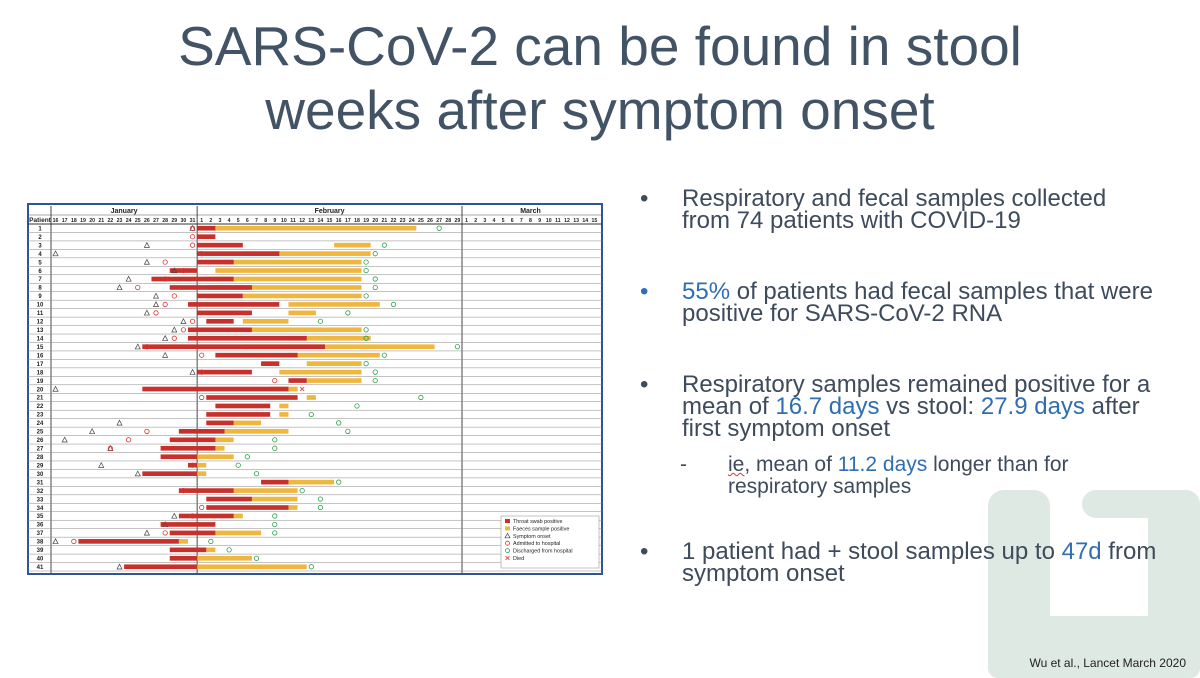  Describe the element at coordinates (484, 221) in the screenshot. I see `day-tick-label: 3` at that location.